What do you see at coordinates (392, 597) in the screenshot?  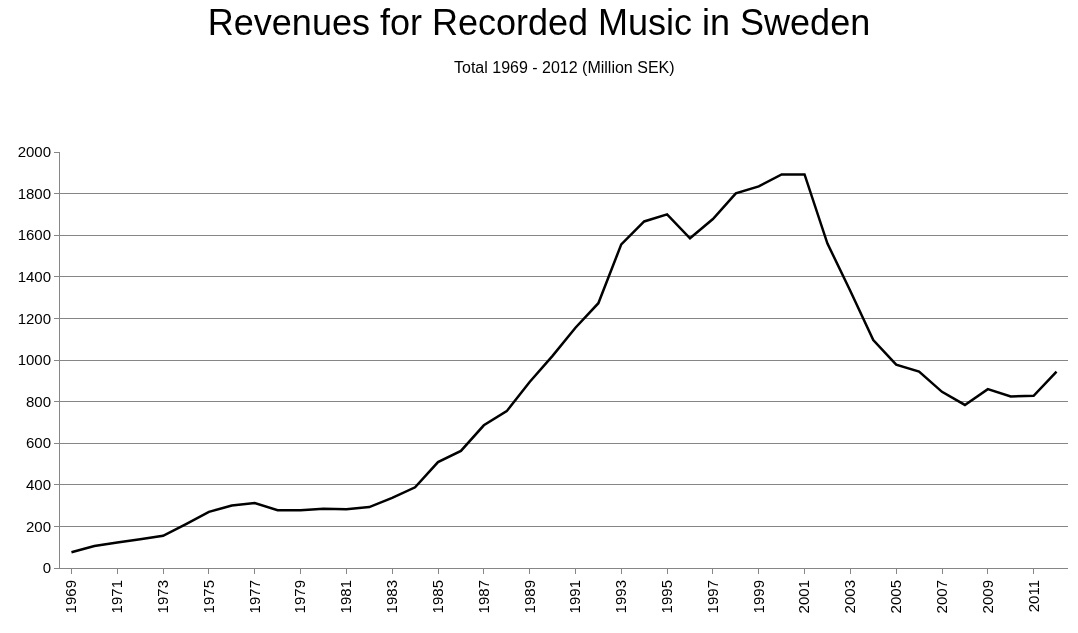 I see `x-tick-label: 1983` at bounding box center [392, 597].